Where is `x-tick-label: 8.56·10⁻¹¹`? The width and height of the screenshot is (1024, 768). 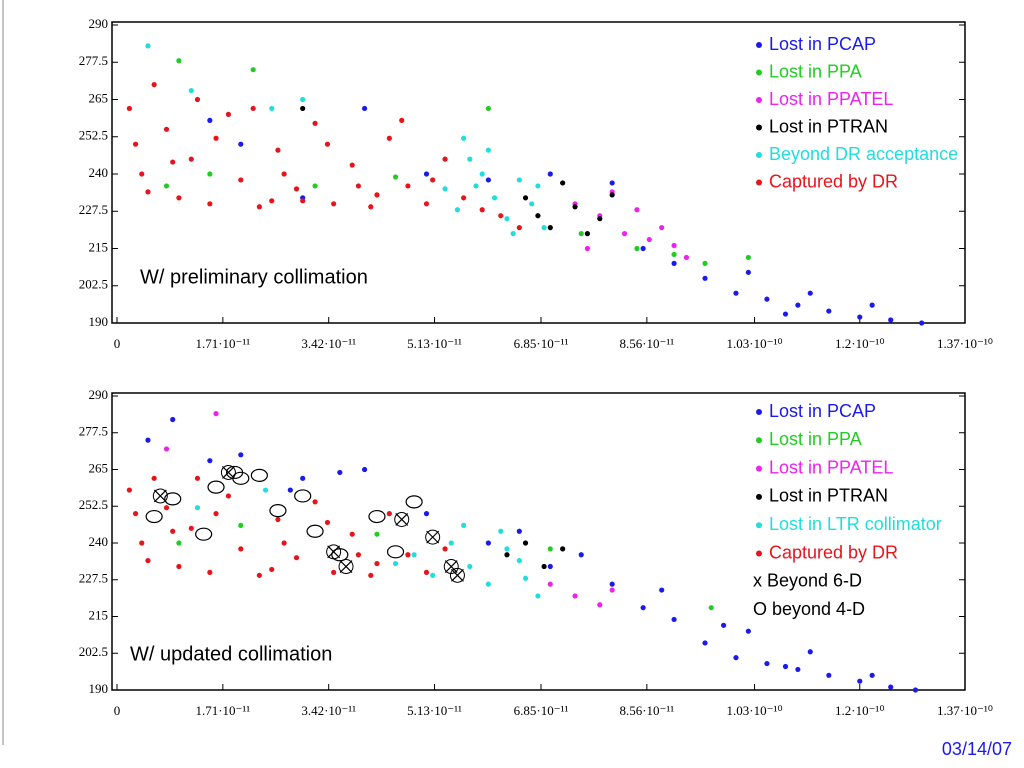
x-tick-label: 8.56·10⁻¹¹ is located at coordinates (646, 710).